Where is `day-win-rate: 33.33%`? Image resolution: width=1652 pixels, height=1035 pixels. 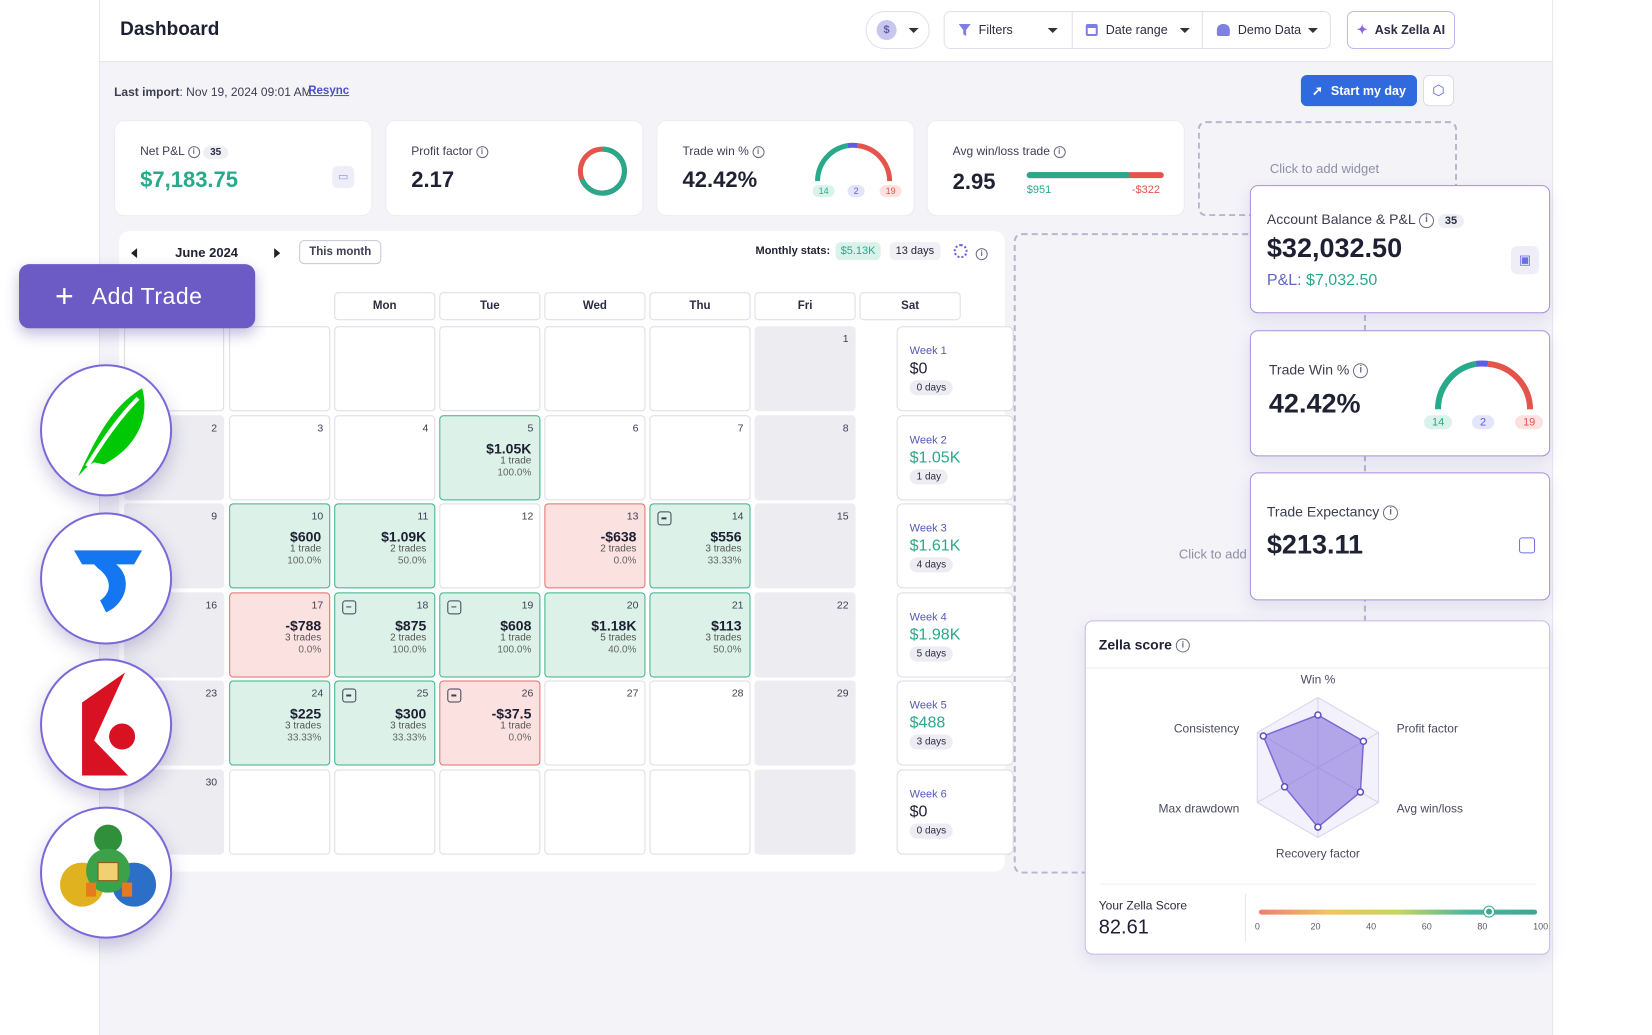
day-win-rate: 33.33% is located at coordinates (724, 561).